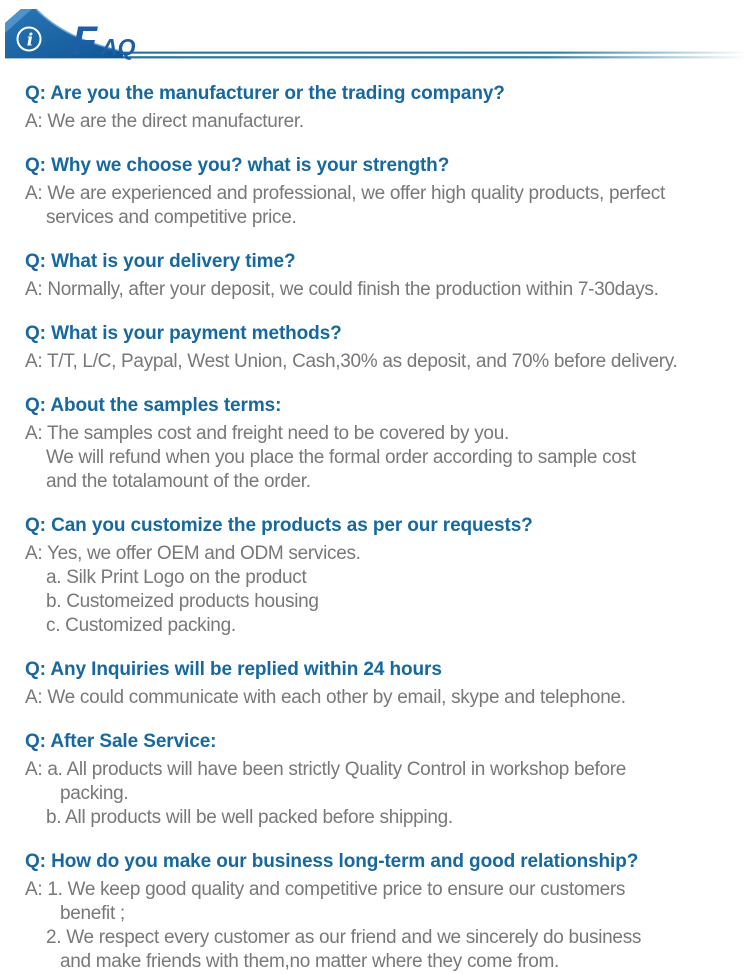  What do you see at coordinates (376, 36) in the screenshot?
I see `faq-header-graphic: i F AQ` at bounding box center [376, 36].